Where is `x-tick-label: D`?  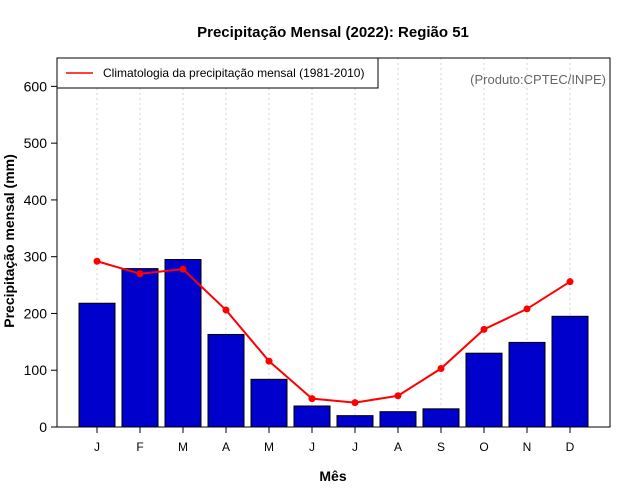
x-tick-label: D is located at coordinates (570, 447).